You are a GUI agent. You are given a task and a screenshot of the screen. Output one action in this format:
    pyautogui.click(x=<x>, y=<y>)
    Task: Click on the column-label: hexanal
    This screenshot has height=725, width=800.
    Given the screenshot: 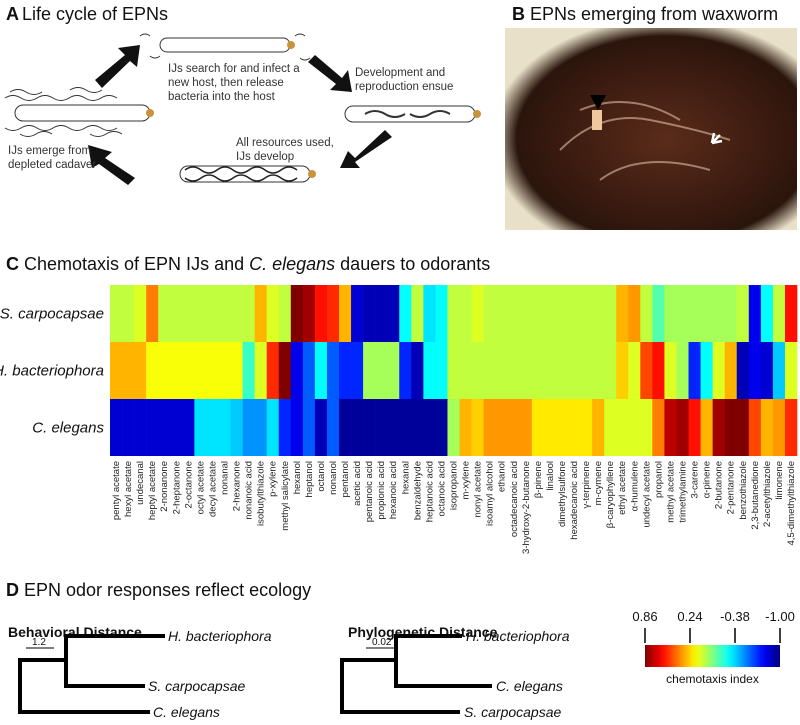 What is the action you would take?
    pyautogui.click(x=405, y=477)
    